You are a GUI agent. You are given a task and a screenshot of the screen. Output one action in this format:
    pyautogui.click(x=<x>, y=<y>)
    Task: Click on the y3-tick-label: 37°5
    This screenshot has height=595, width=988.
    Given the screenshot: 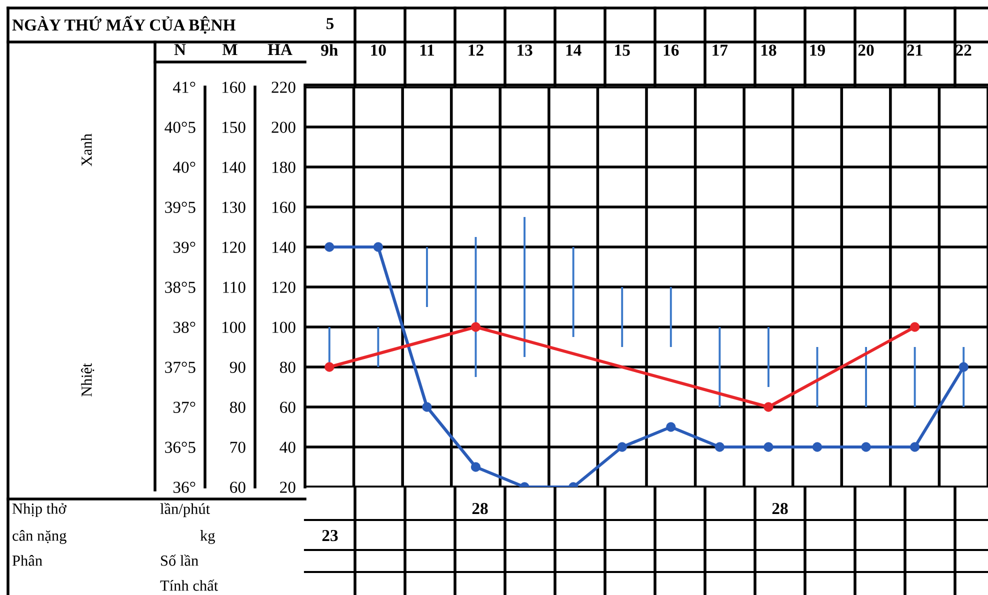 What is the action you would take?
    pyautogui.click(x=180, y=367)
    